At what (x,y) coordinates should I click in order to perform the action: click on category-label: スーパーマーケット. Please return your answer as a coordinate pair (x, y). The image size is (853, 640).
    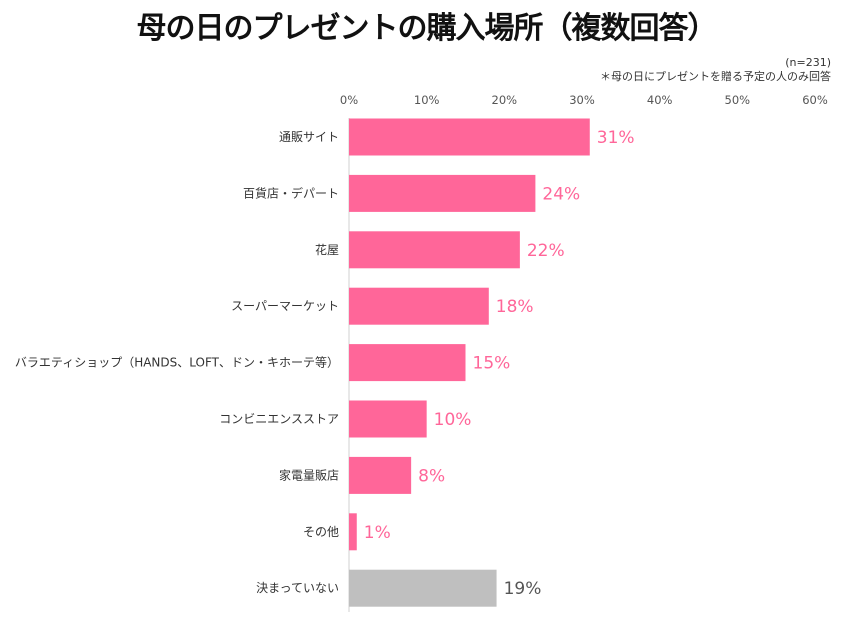
    Looking at the image, I should click on (285, 306).